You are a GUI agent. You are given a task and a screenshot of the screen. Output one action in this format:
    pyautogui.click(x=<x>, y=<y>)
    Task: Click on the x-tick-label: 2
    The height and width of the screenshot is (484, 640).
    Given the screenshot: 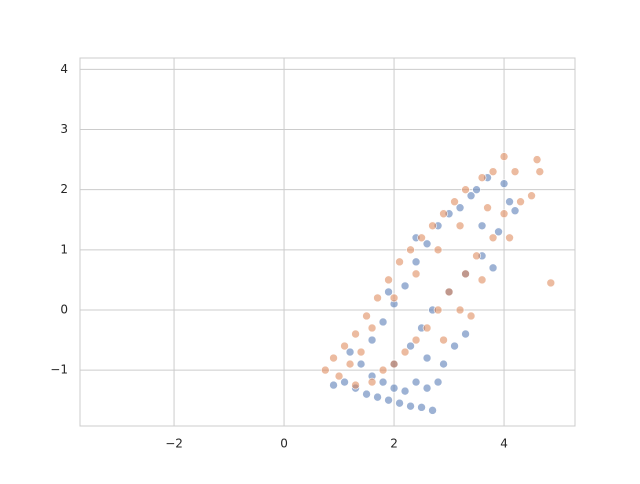 What is the action you would take?
    pyautogui.click(x=394, y=444)
    